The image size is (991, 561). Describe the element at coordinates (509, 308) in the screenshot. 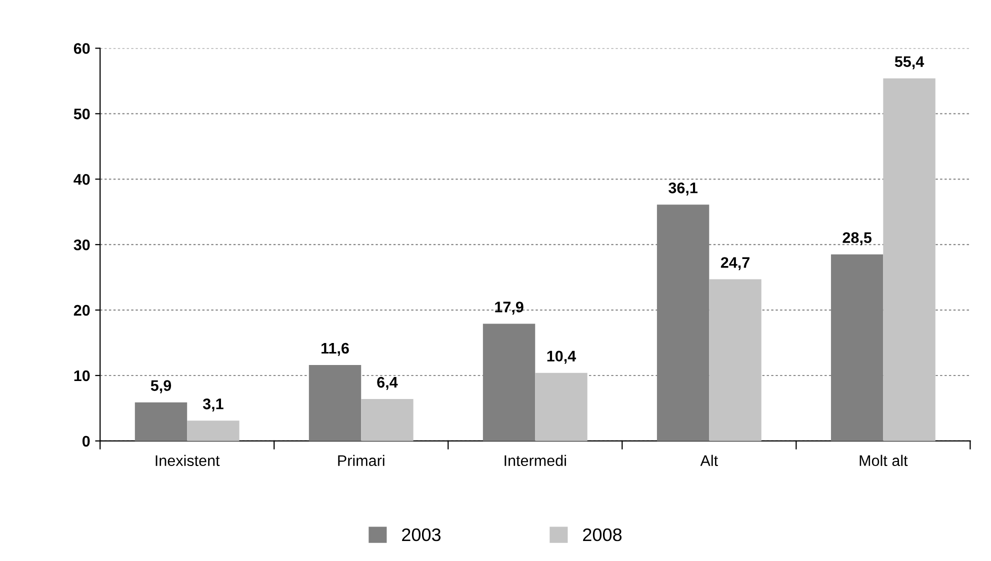

I see `data-label: 17,9` at that location.